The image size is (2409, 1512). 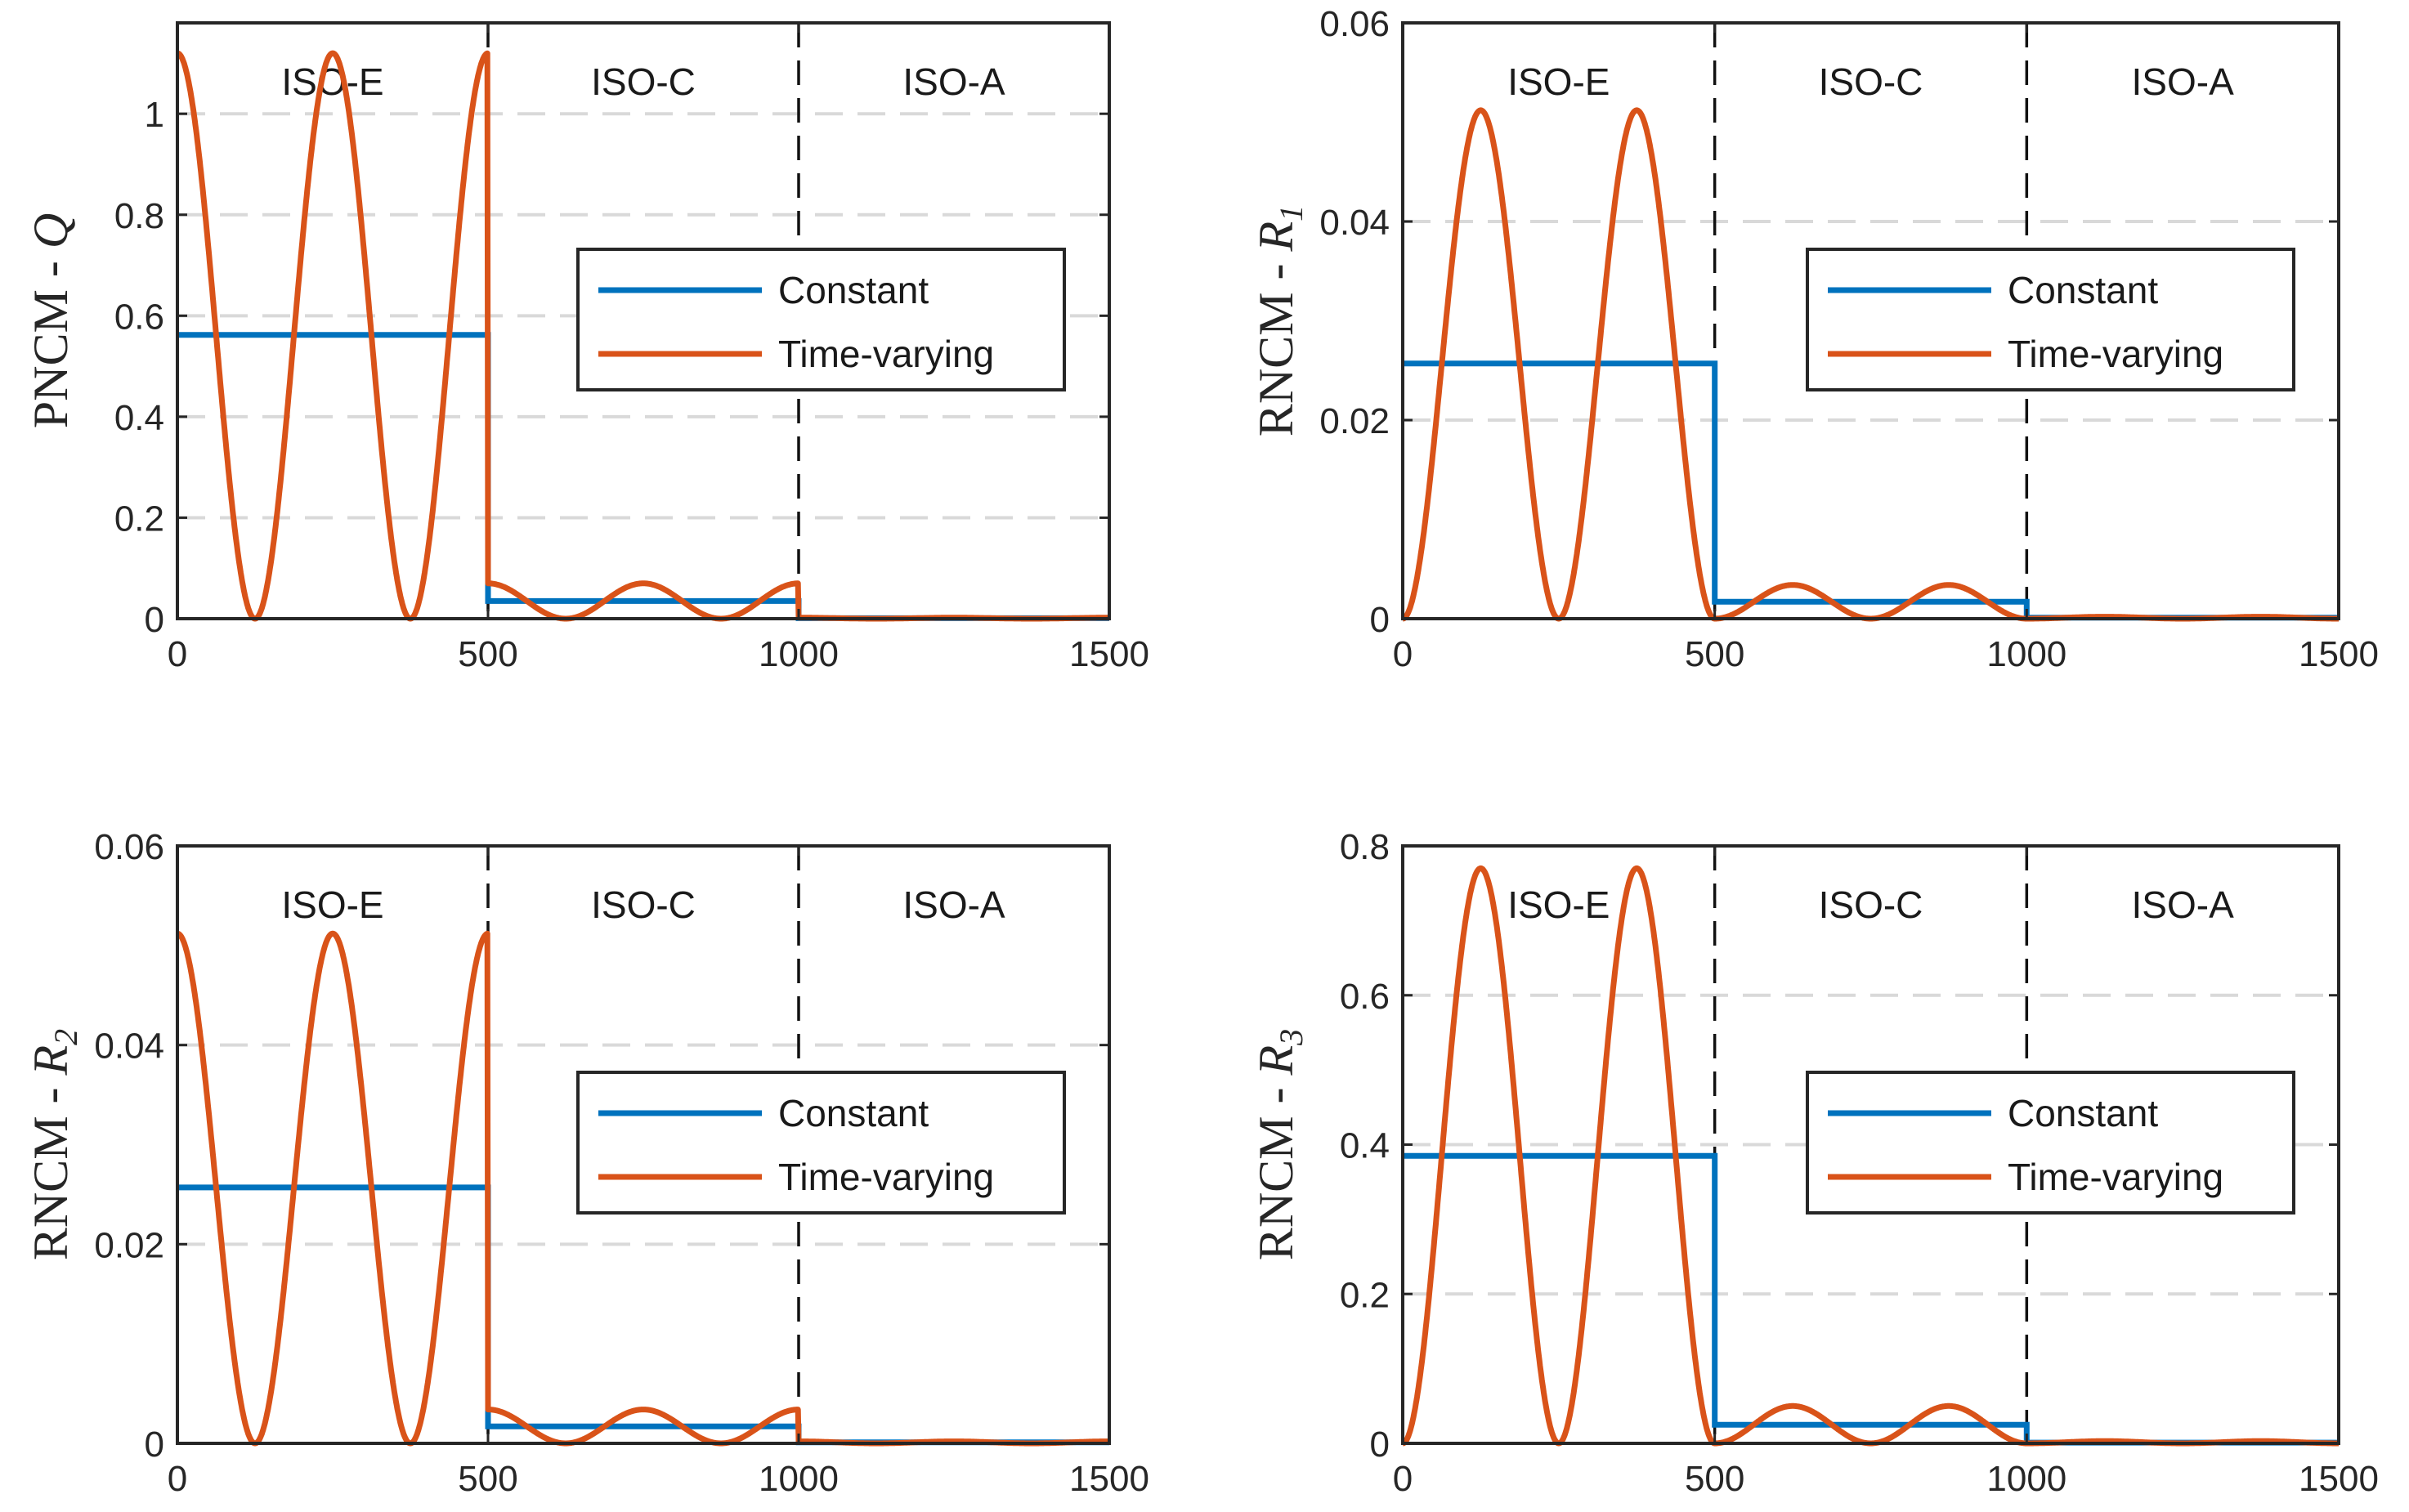 I want to click on y-axis-label: PNCM - Q, so click(x=51, y=320).